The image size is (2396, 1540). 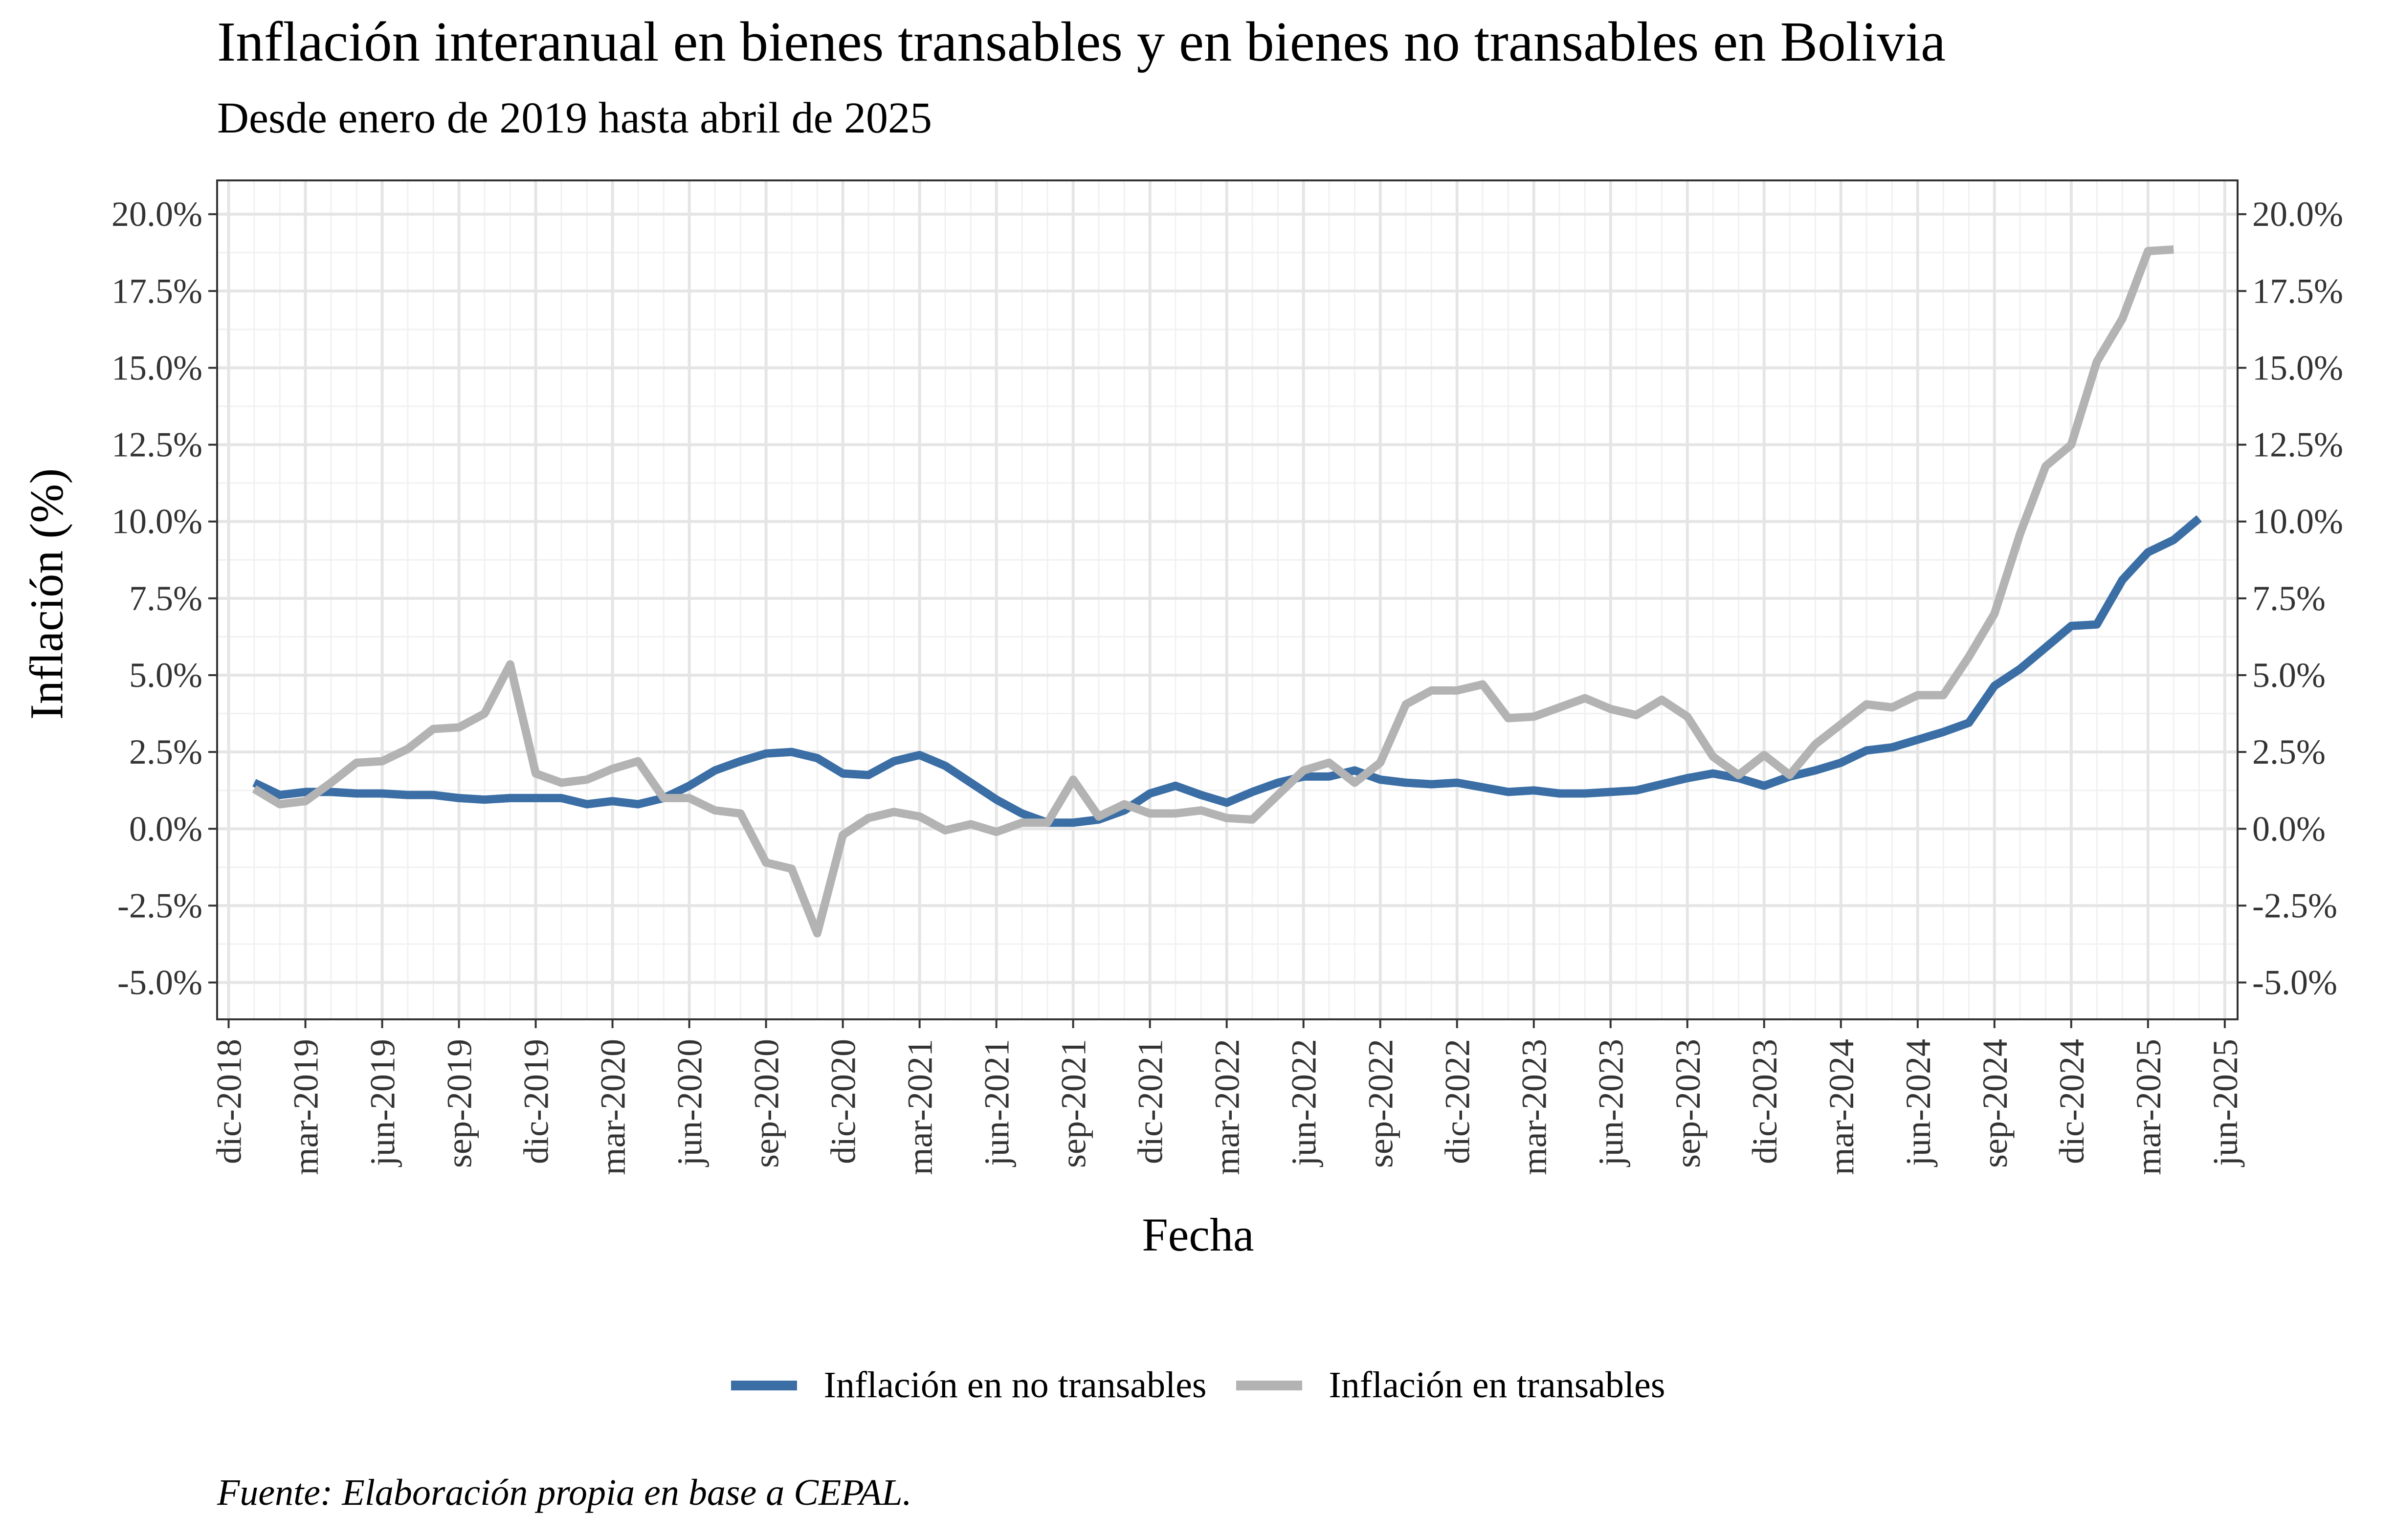 What do you see at coordinates (1304, 1103) in the screenshot?
I see `x-tick-label: jun-2022` at bounding box center [1304, 1103].